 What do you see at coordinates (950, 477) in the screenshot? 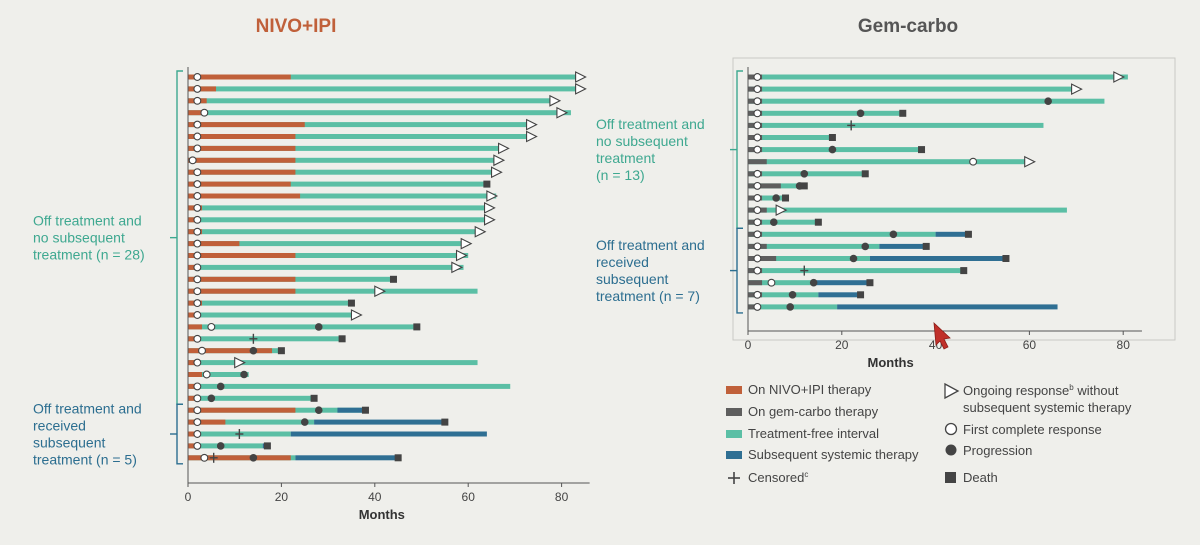
I see `legend-death-icon` at bounding box center [950, 477].